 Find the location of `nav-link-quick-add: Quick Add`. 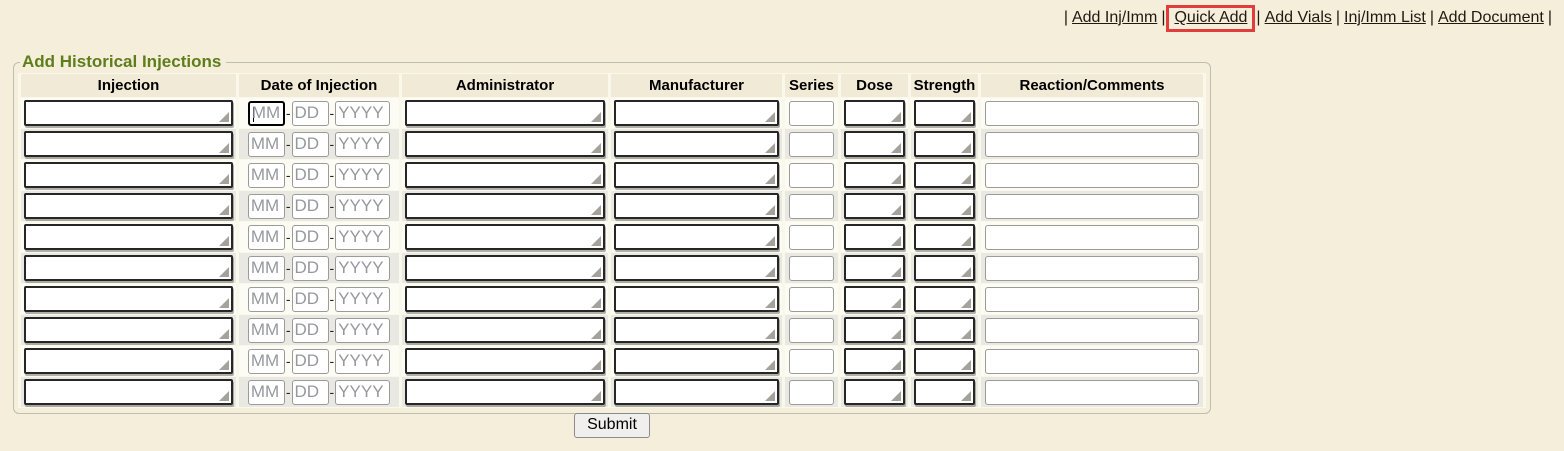

nav-link-quick-add: Quick Add is located at coordinates (1211, 17).